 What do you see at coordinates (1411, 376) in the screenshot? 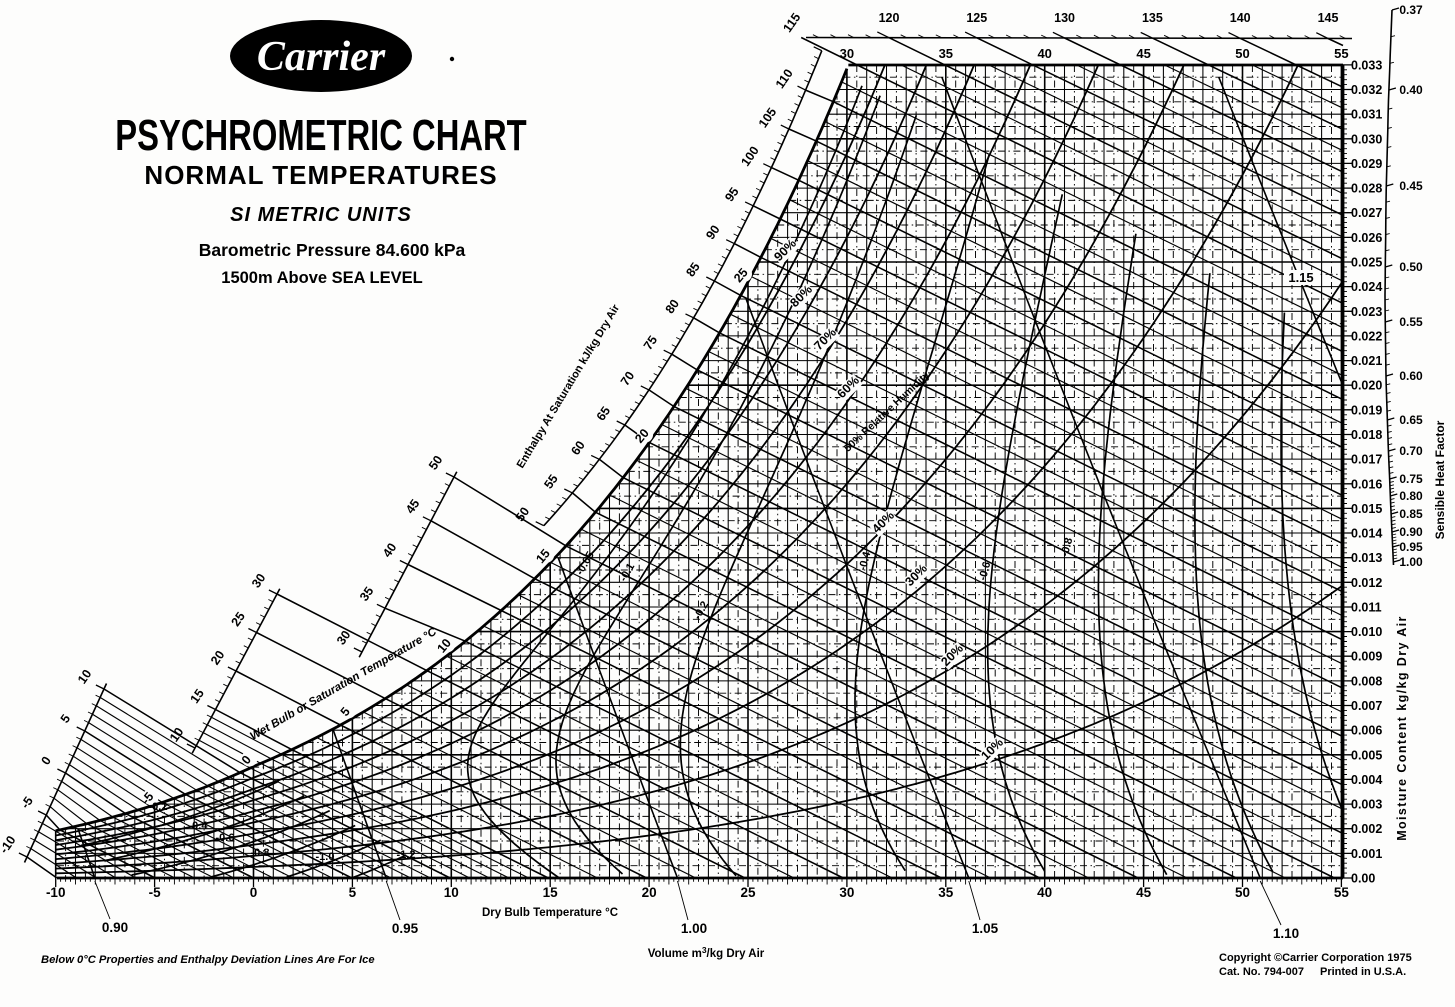
I see `svg-text: 0.60` at bounding box center [1411, 376].